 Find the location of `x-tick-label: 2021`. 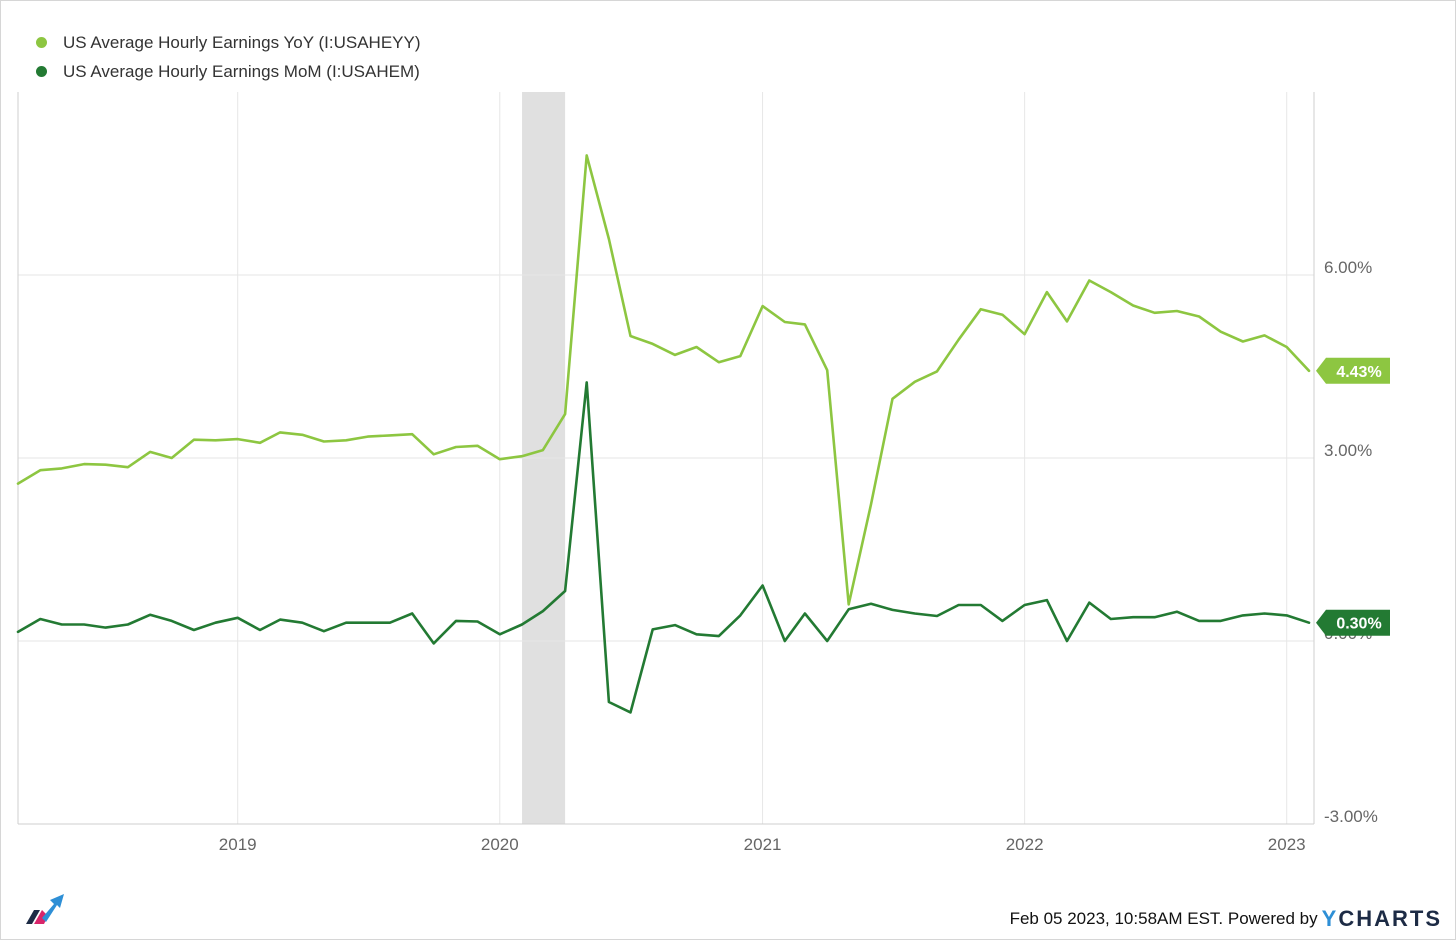

x-tick-label: 2021 is located at coordinates (763, 844).